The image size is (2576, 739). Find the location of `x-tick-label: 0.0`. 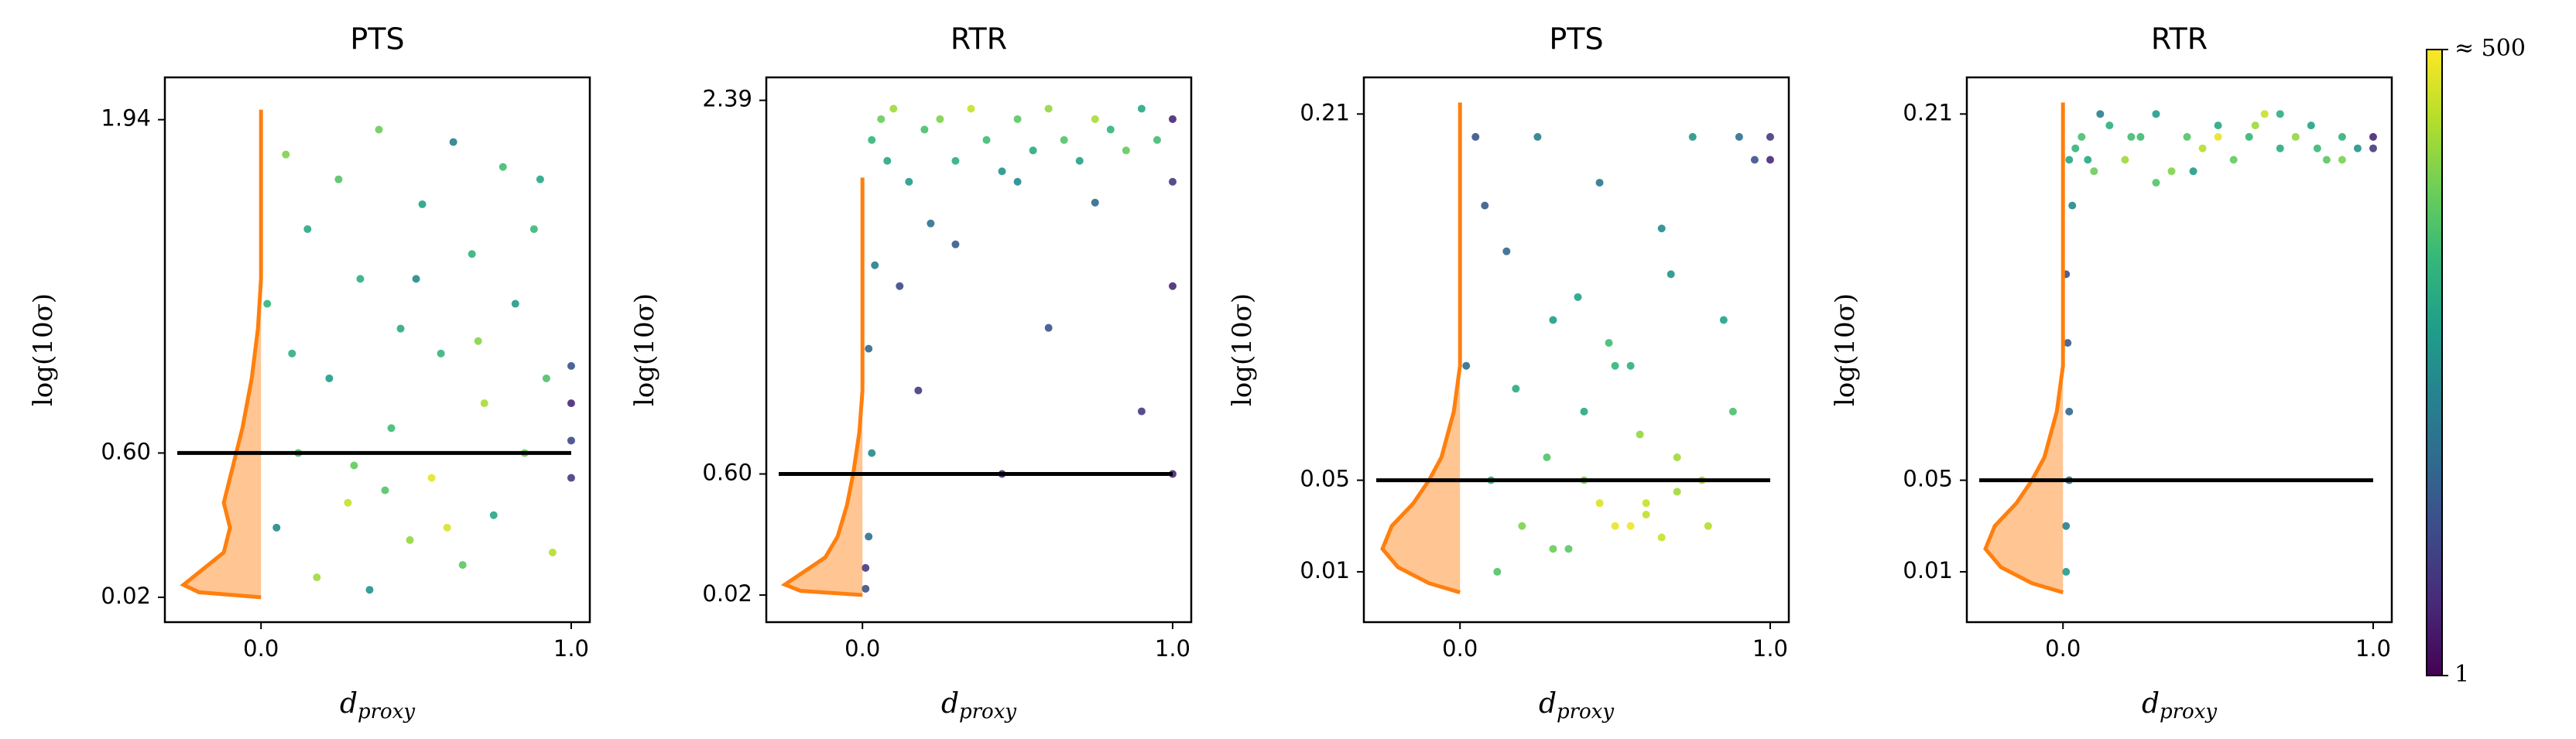

x-tick-label: 0.0 is located at coordinates (2063, 648).